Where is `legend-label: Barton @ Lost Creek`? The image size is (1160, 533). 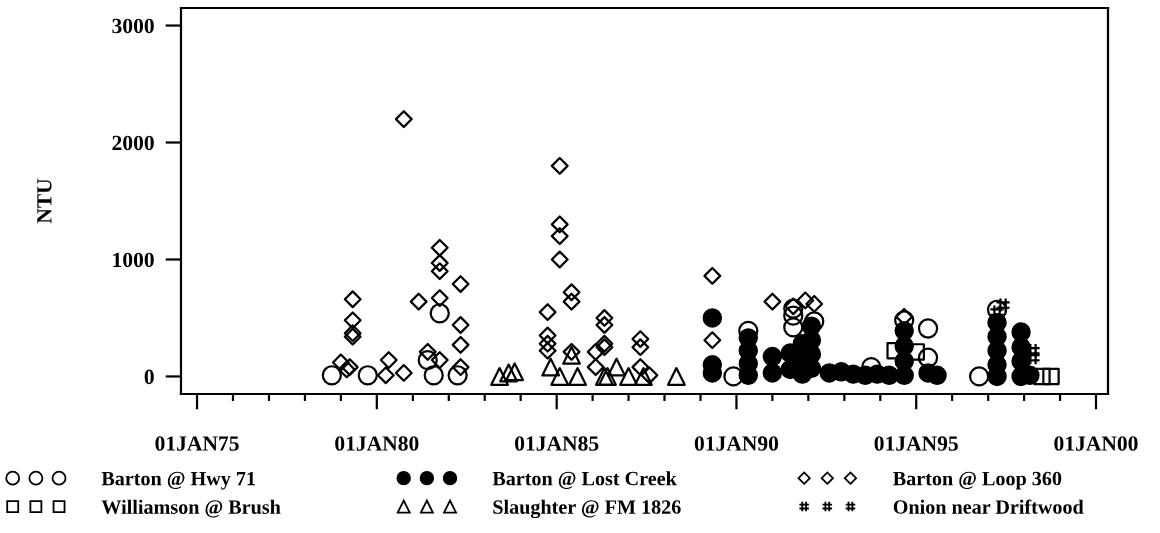
legend-label: Barton @ Lost Creek is located at coordinates (584, 480).